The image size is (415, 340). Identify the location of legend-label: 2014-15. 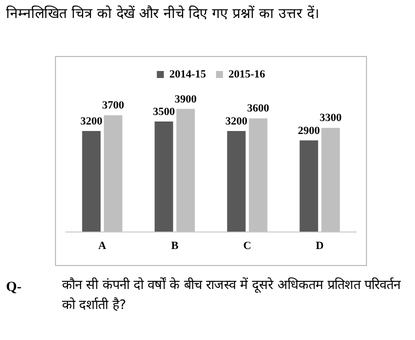
(187, 74).